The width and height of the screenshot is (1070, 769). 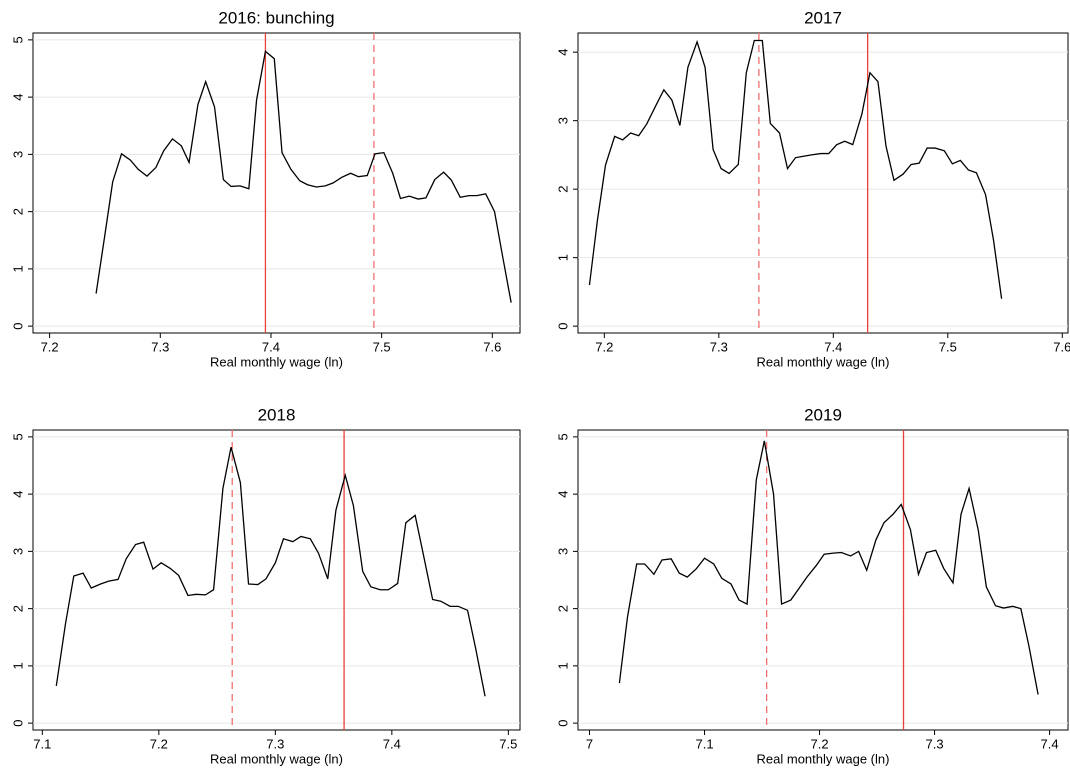 What do you see at coordinates (276, 17) in the screenshot?
I see `panel-title: 2016: bunching` at bounding box center [276, 17].